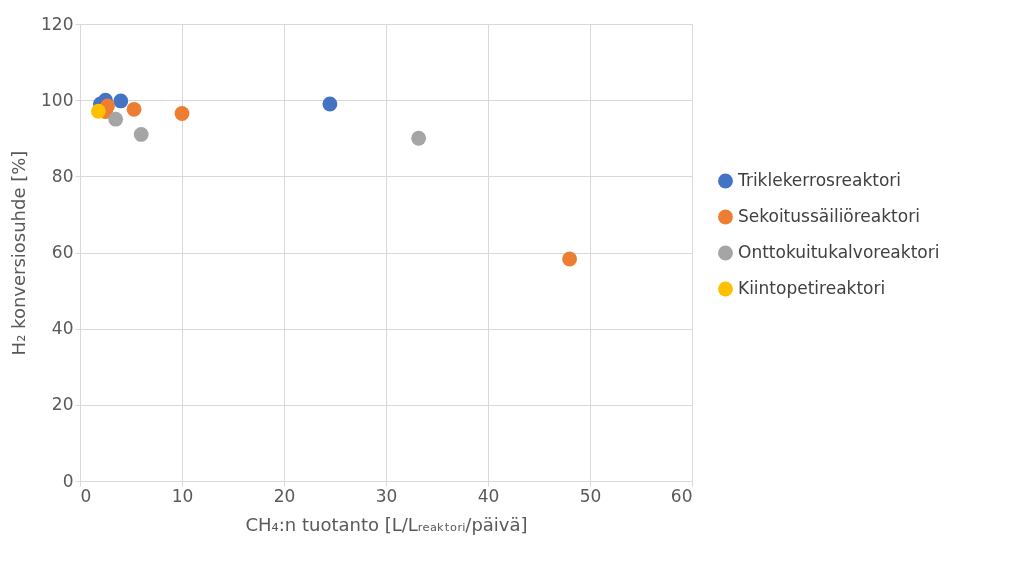 This screenshot has height=563, width=1021. I want to click on x-tick-label: 50, so click(590, 495).